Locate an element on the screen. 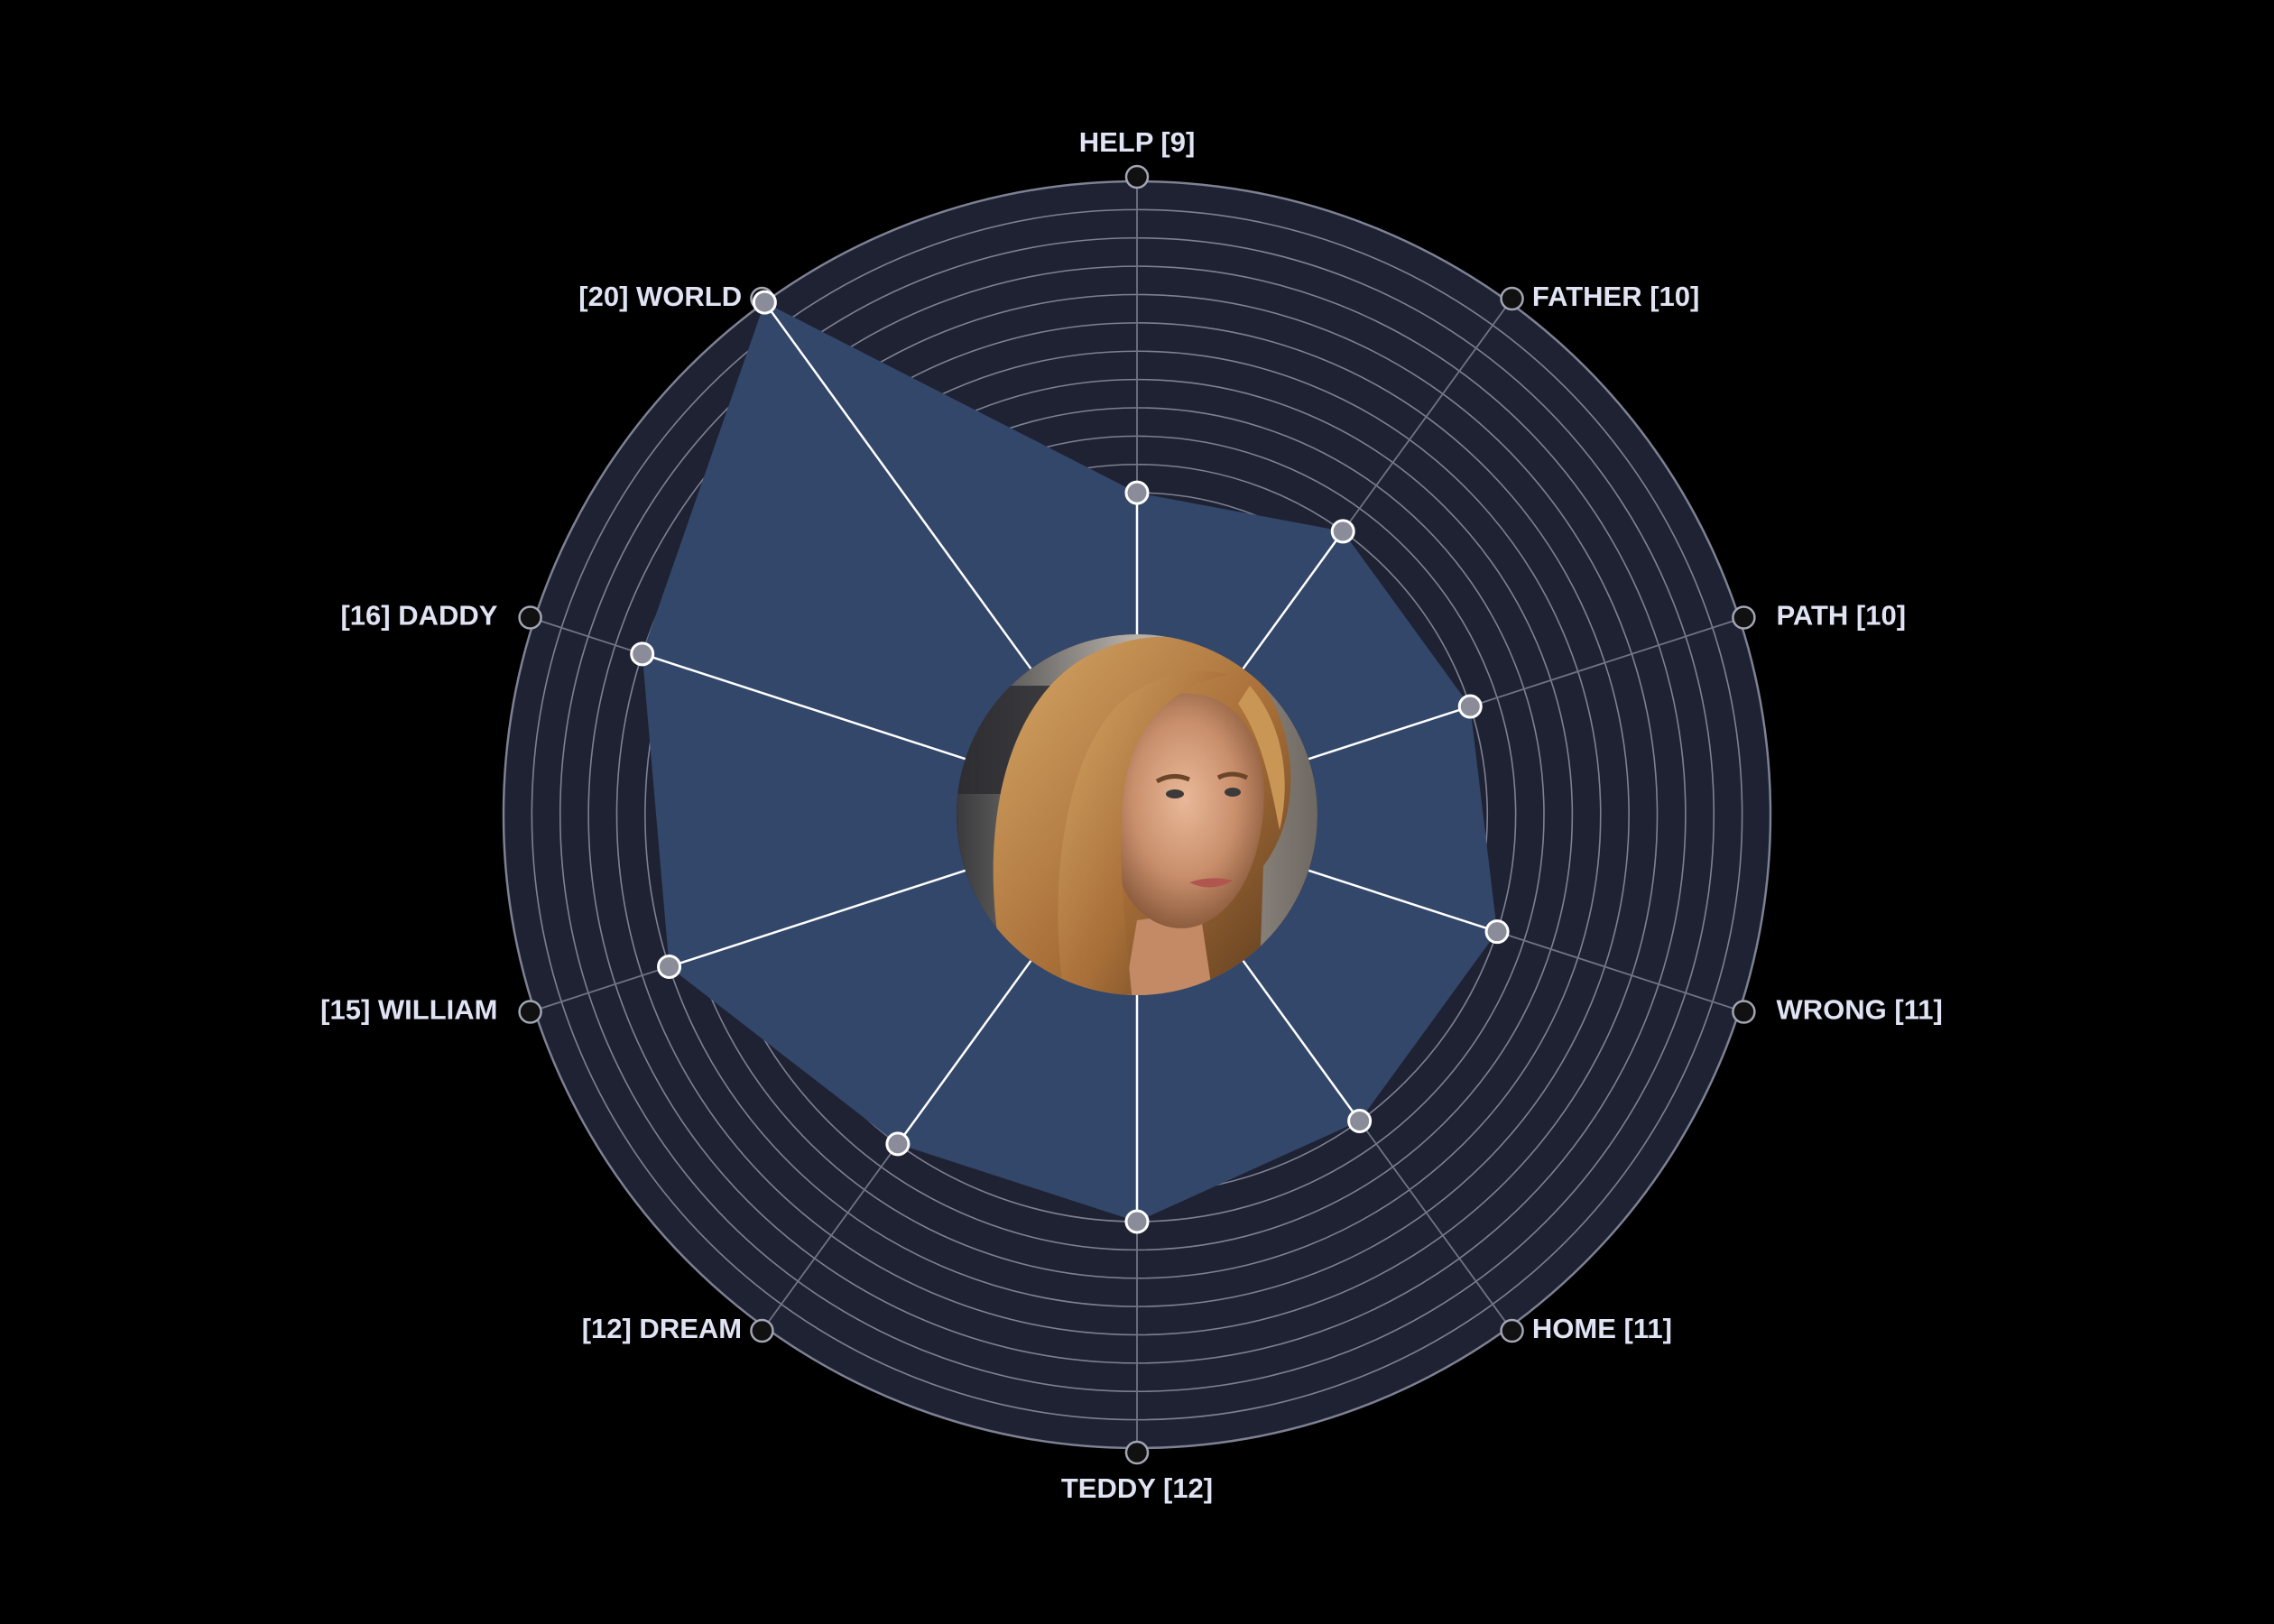 This screenshot has width=2274, height=1624. axis-end-marker-dream is located at coordinates (762, 1330).